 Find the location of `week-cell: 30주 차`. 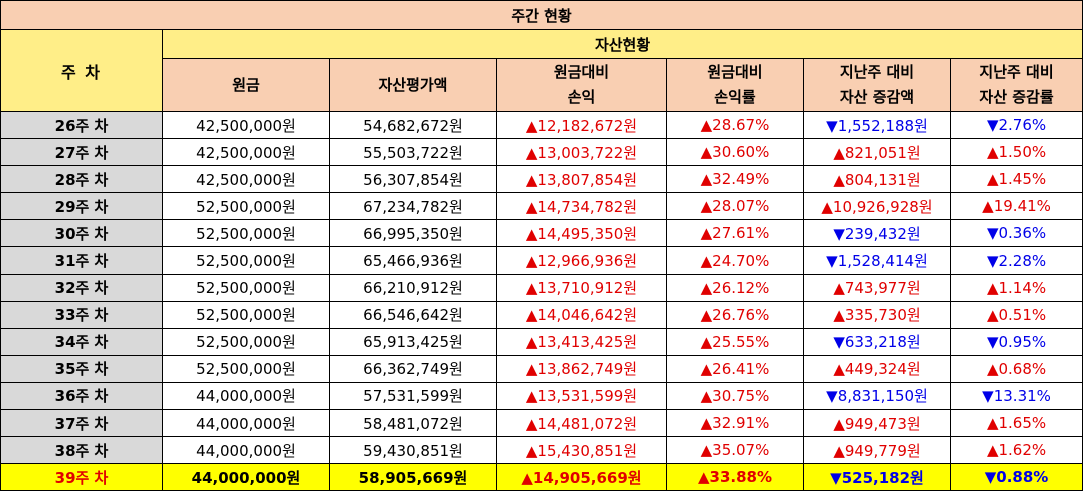

week-cell: 30주 차 is located at coordinates (81, 233).